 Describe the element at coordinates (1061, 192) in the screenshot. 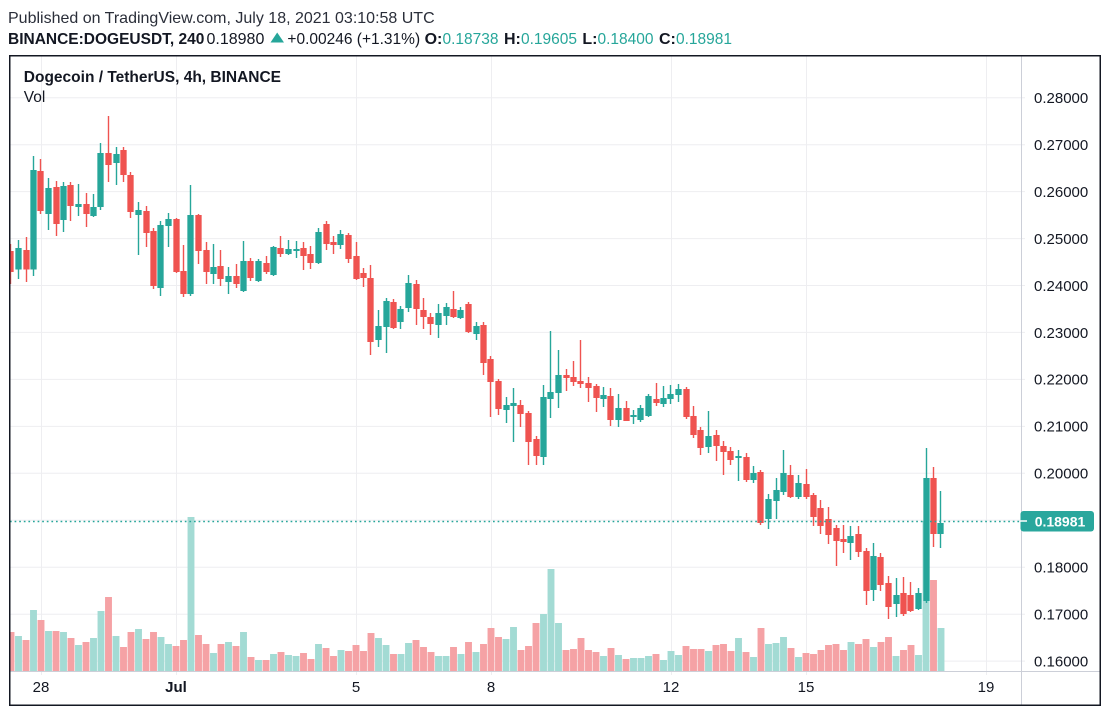

I see `svg-text: 0.26000` at that location.